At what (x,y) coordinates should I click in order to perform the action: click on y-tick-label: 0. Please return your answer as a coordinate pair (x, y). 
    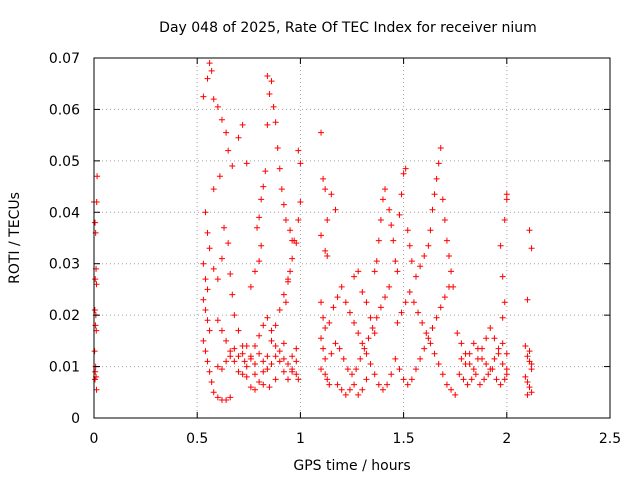
    Looking at the image, I should click on (75, 419).